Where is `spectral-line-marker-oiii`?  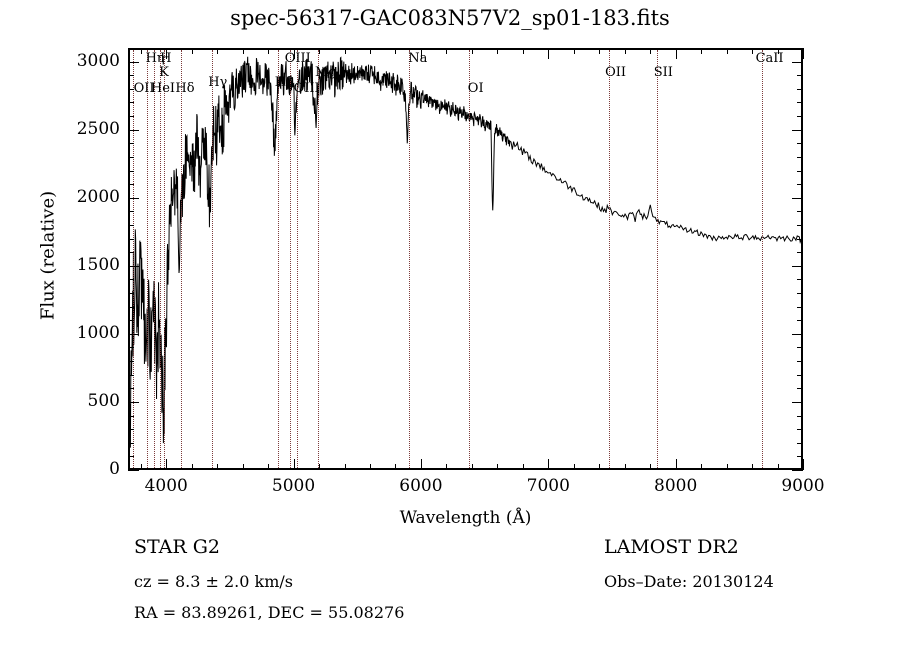
spectral-line-marker-oiii is located at coordinates (297, 259).